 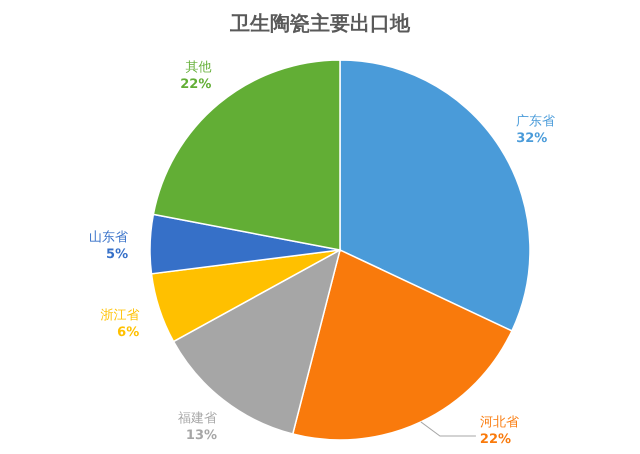 I want to click on data-label: 6%, so click(x=128, y=332).